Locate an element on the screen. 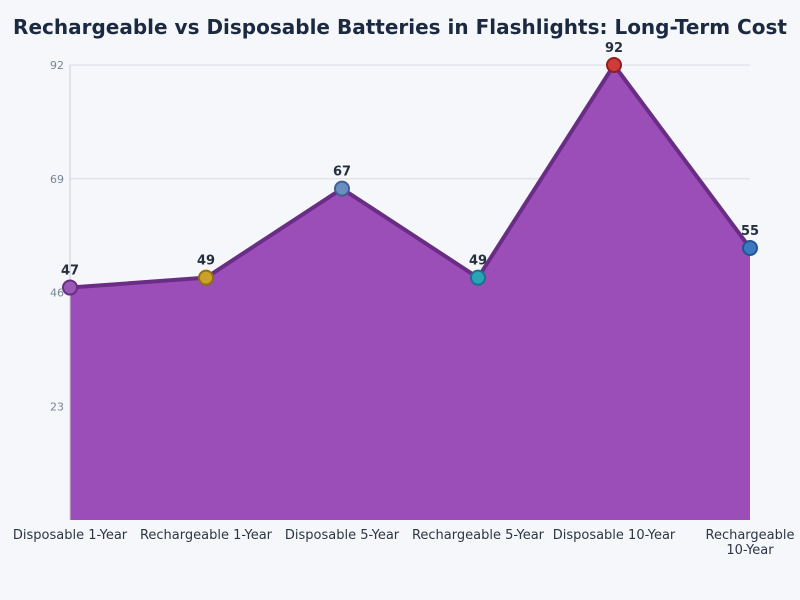 This screenshot has width=800, height=600. x-tick-label: Disposable 10-Year is located at coordinates (614, 535).